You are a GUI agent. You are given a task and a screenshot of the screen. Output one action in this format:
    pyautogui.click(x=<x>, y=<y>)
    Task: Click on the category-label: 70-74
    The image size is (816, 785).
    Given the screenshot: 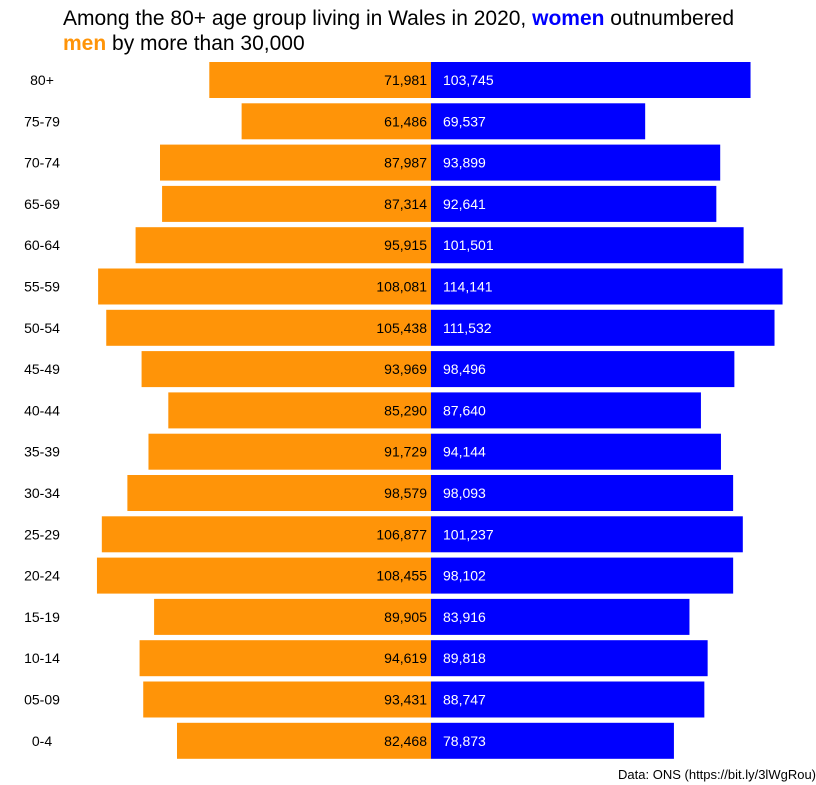 What is the action you would take?
    pyautogui.click(x=42, y=163)
    